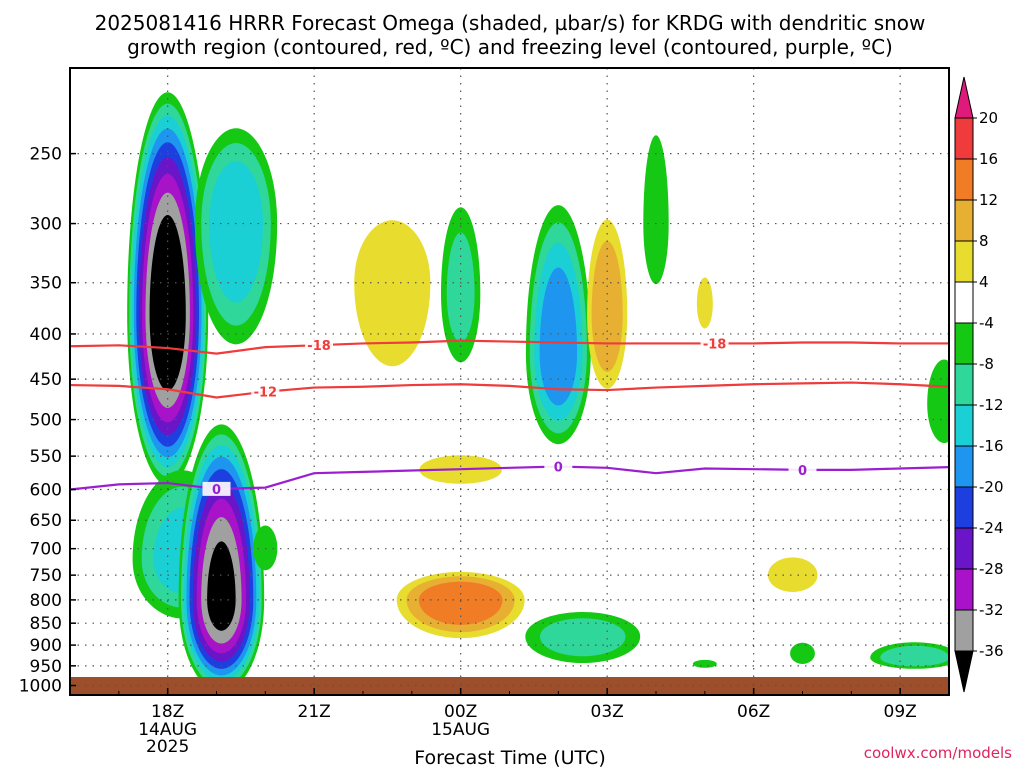  I want to click on y-tick-label: 550, so click(46, 457).